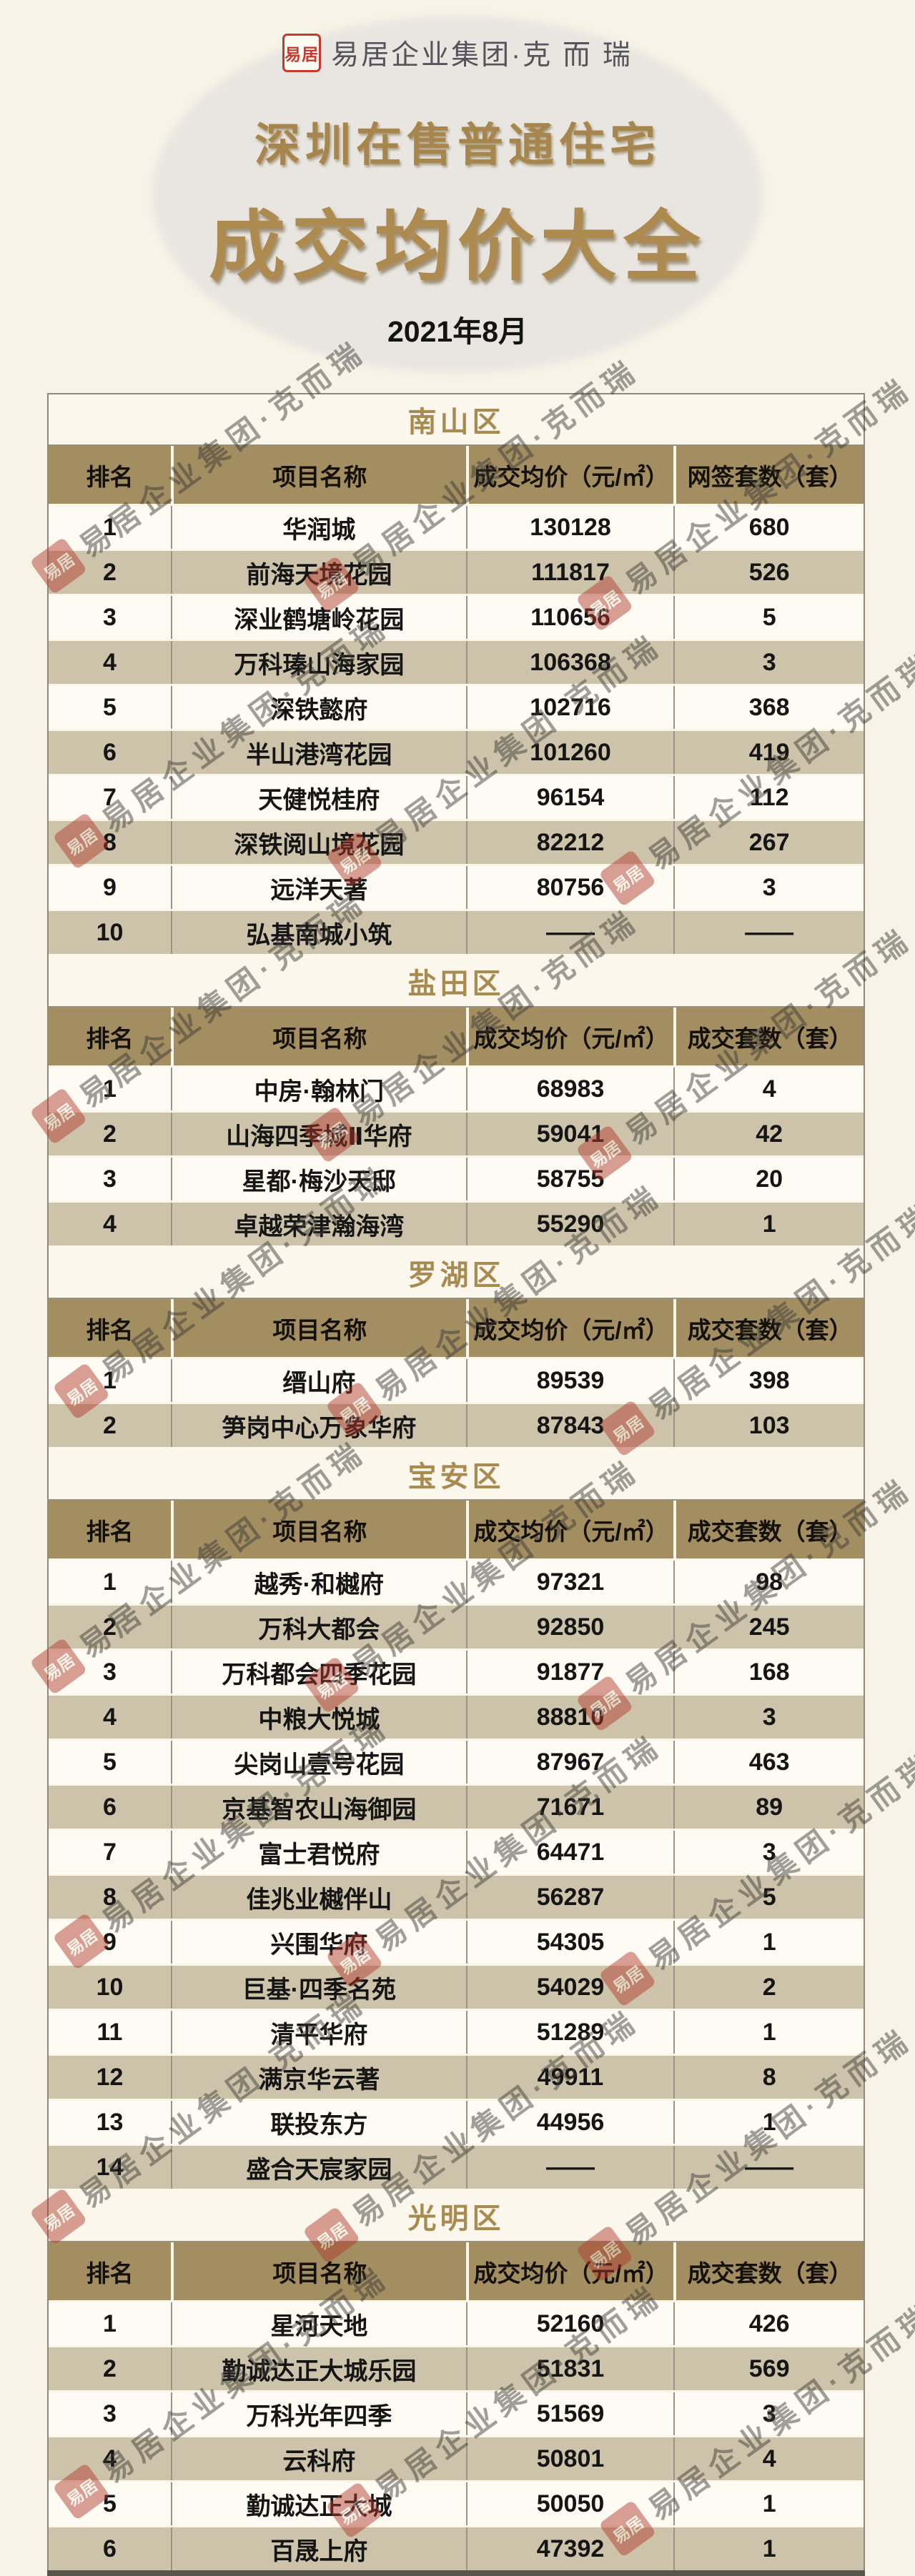 The width and height of the screenshot is (915, 2576). I want to click on table-row: 10 巨基·四季名苑 54029 2, so click(457, 1988).